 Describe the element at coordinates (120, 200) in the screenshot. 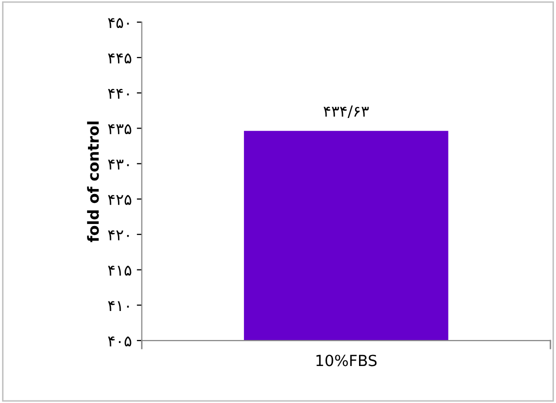

I see `y-tick-label: ۴۲۵` at that location.